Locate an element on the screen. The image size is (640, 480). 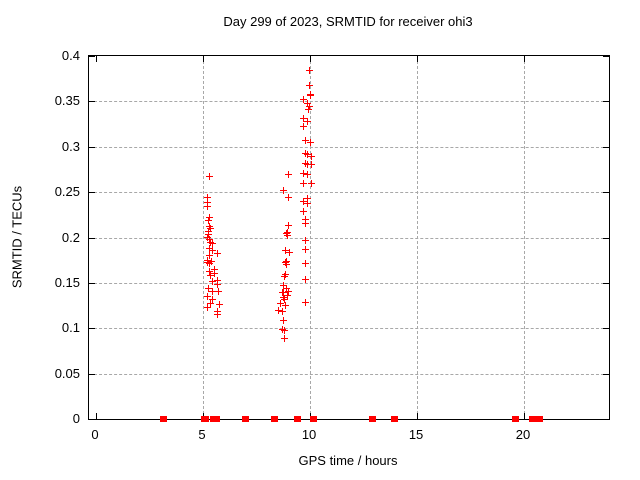
y-tick-label: 0.4 is located at coordinates (70, 55).